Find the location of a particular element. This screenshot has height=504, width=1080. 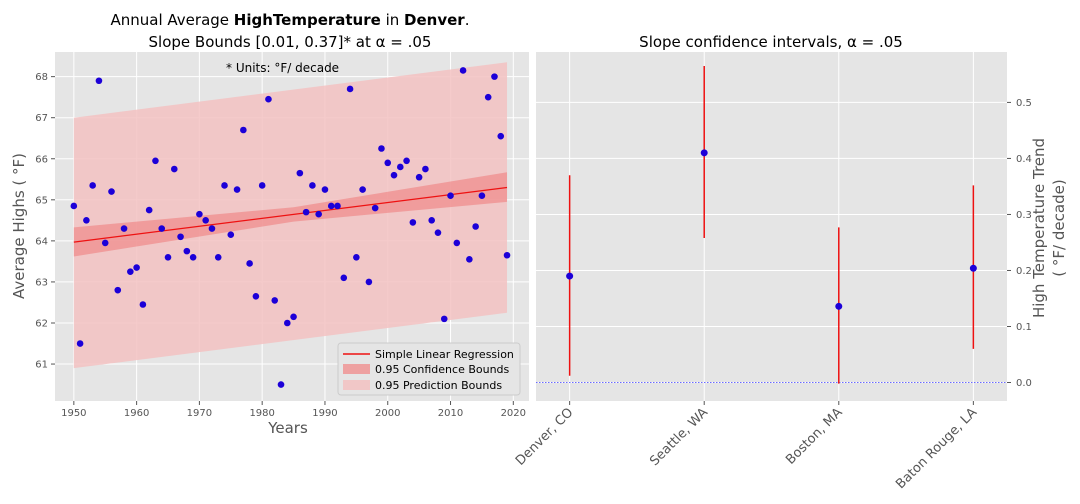

y-tick-label: 63 is located at coordinates (41, 282).